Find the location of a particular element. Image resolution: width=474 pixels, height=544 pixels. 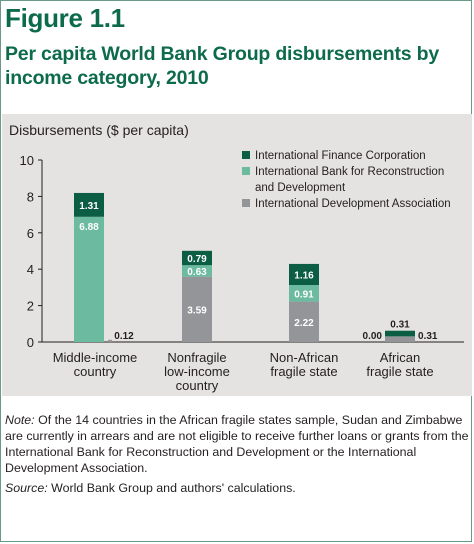

figure-number: Figure 1.1 is located at coordinates (65, 18).